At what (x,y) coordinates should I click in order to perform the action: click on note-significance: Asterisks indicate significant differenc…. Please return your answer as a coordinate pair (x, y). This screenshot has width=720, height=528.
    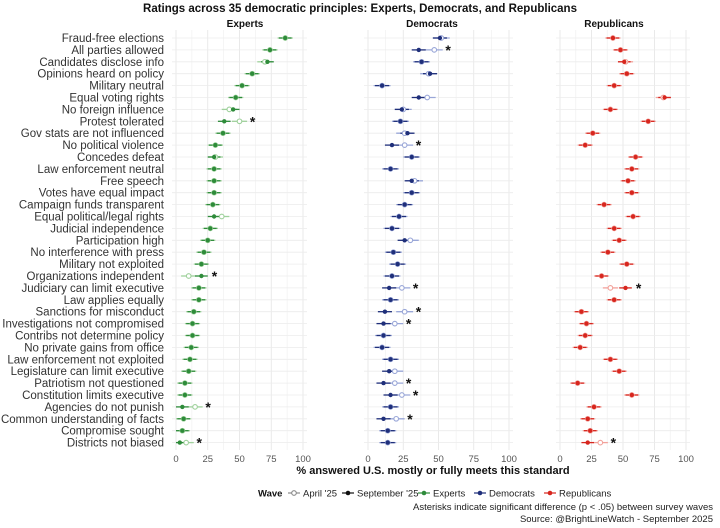
    Looking at the image, I should click on (563, 507).